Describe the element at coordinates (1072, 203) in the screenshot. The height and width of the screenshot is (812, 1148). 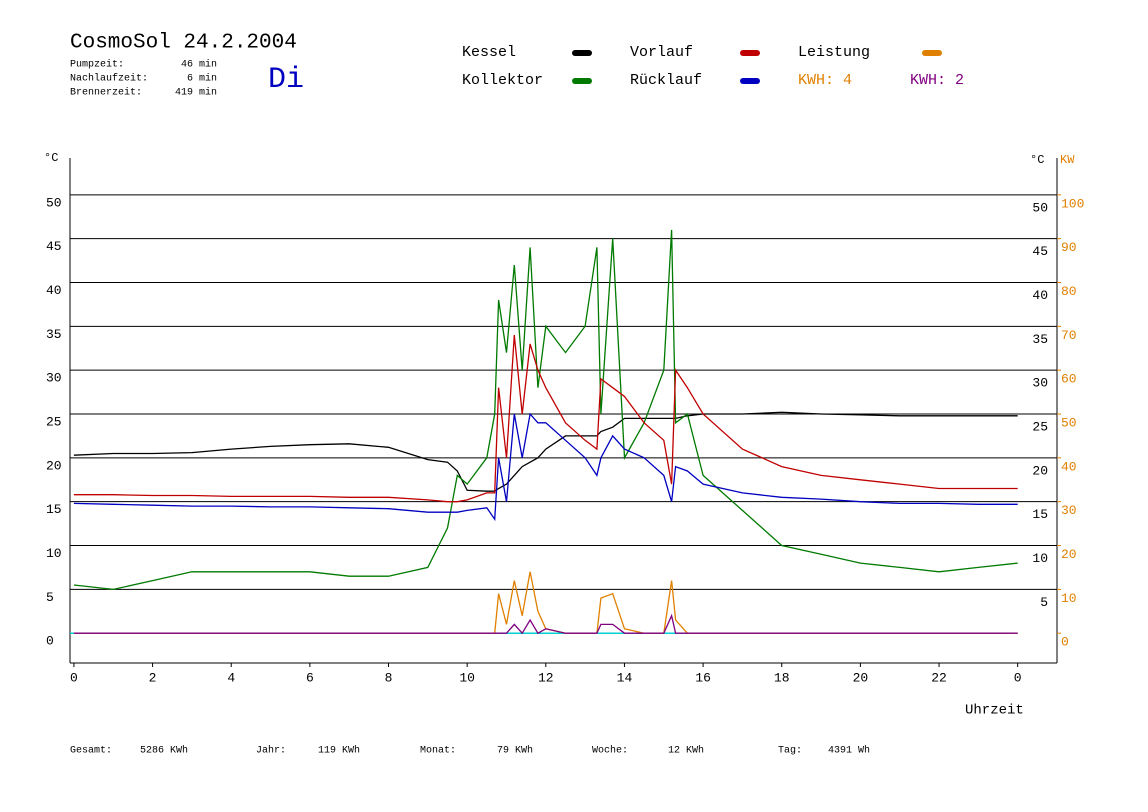
I see `y2-tick-label: 100` at that location.